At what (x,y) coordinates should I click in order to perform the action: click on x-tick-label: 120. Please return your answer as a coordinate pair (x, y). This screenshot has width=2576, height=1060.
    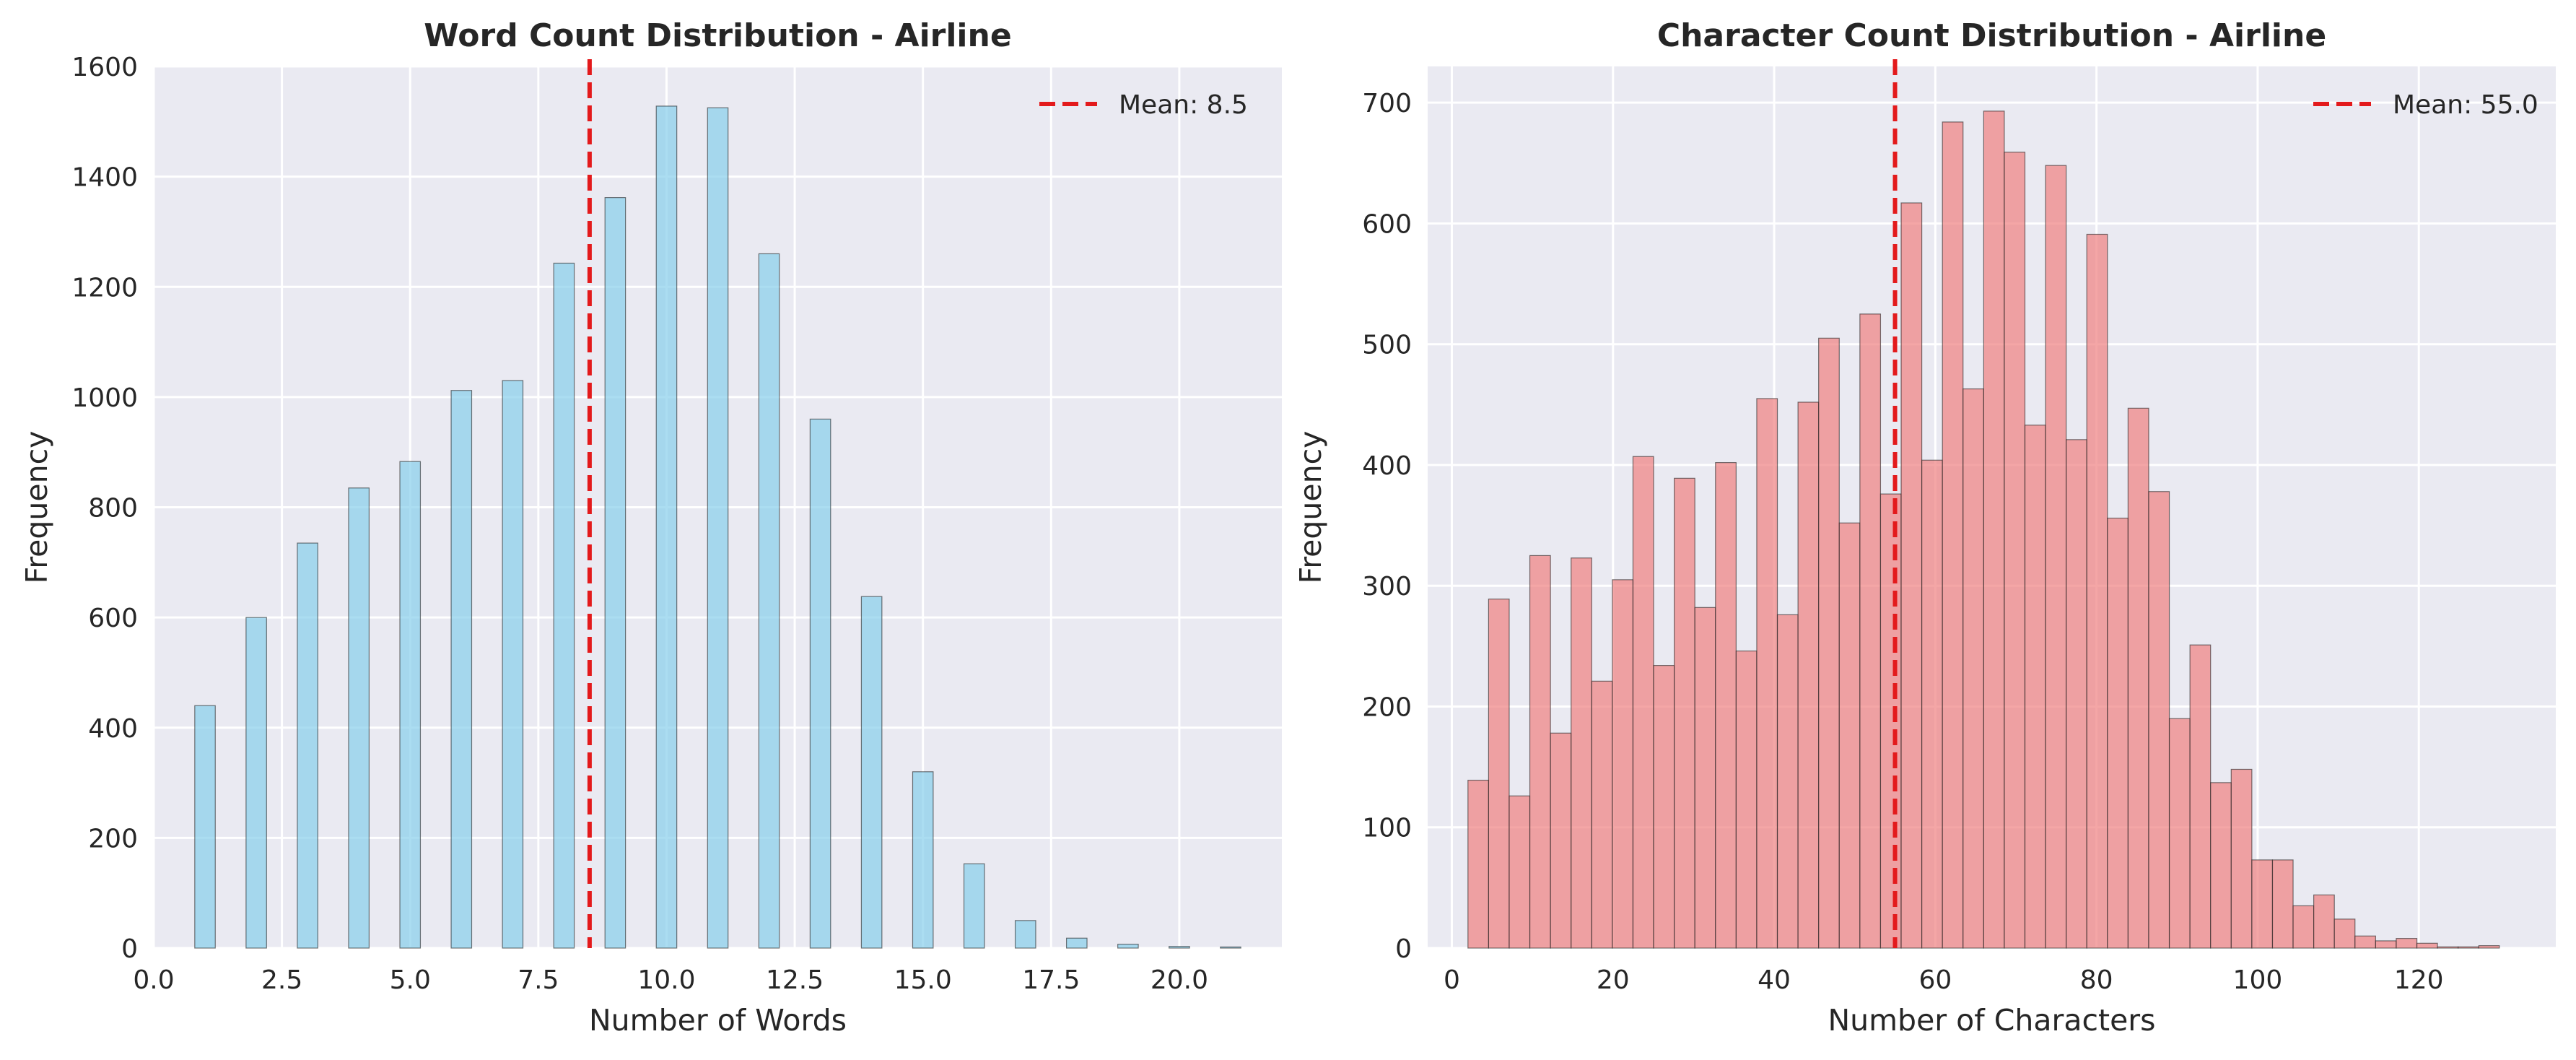
    Looking at the image, I should click on (2419, 980).